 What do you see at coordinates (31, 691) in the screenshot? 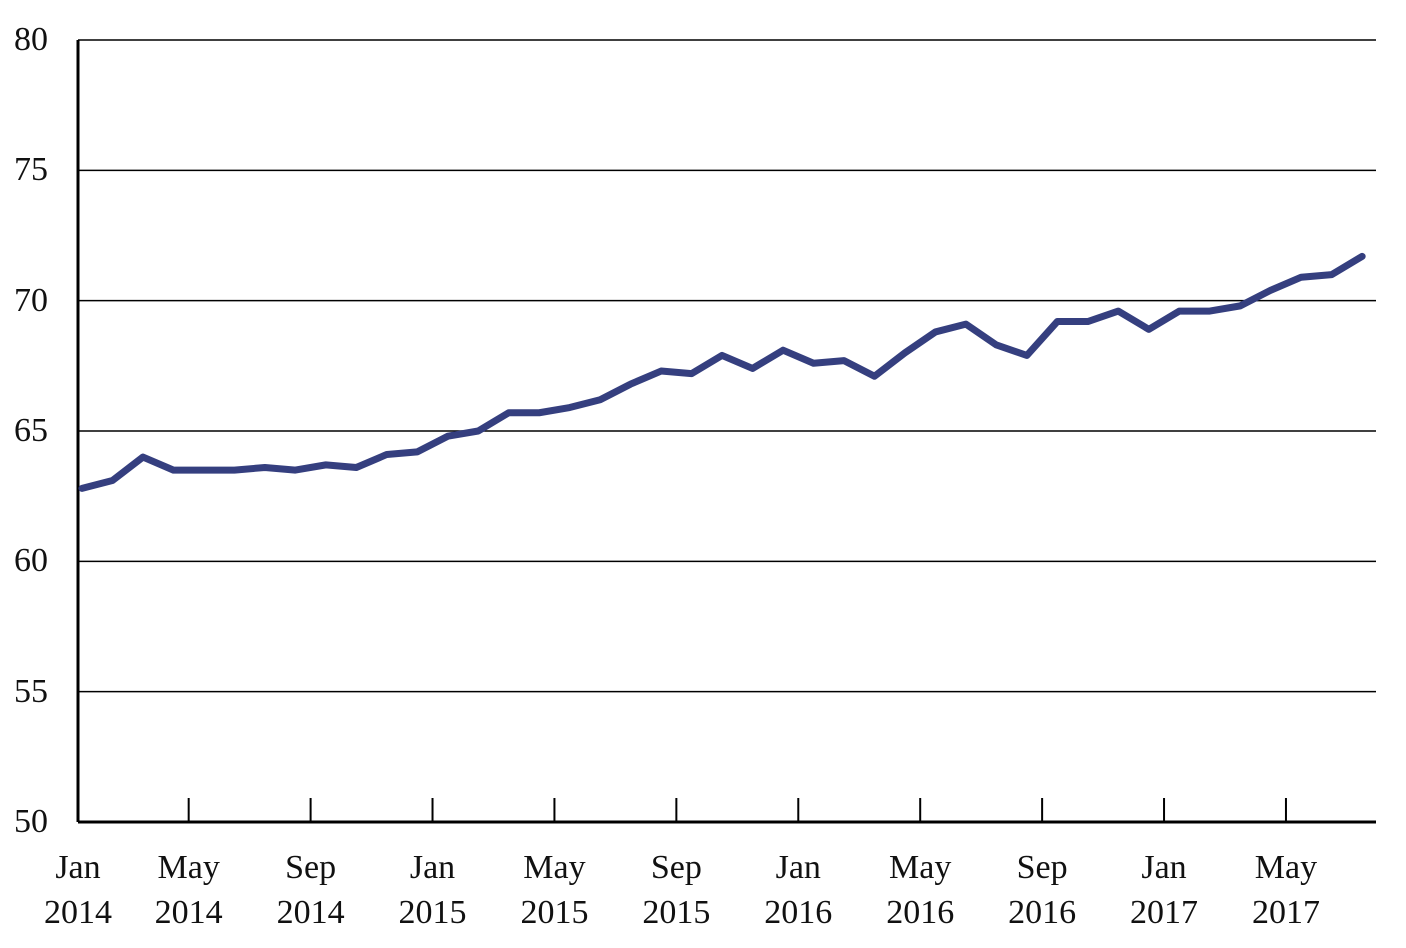
I see `y-tick-label: 55` at bounding box center [31, 691].